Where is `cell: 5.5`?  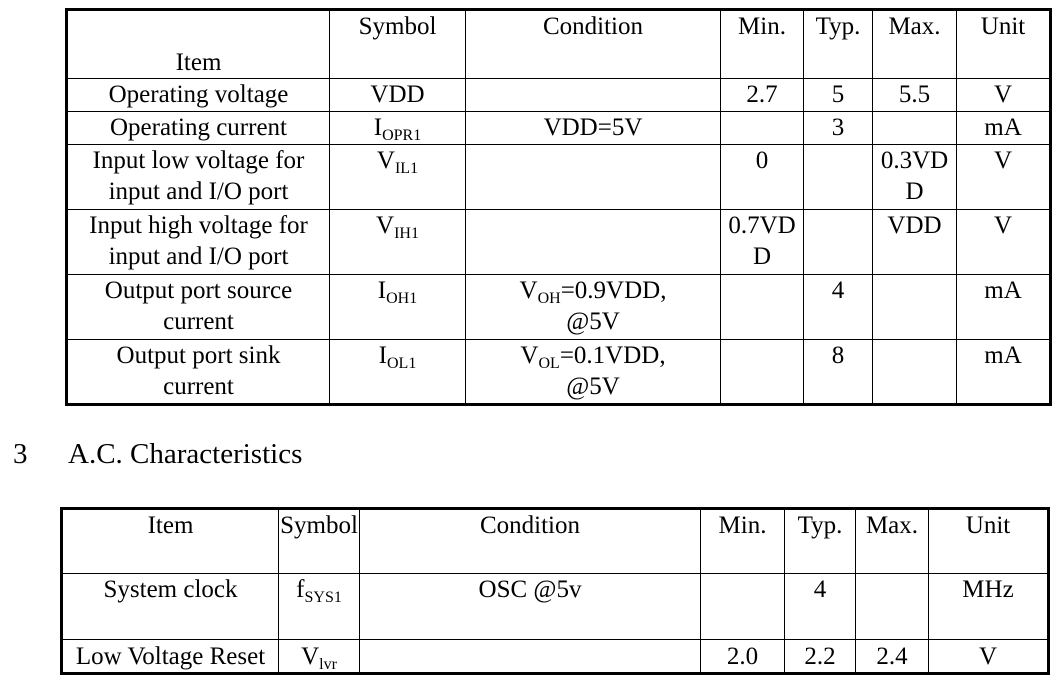
cell: 5.5 is located at coordinates (914, 95).